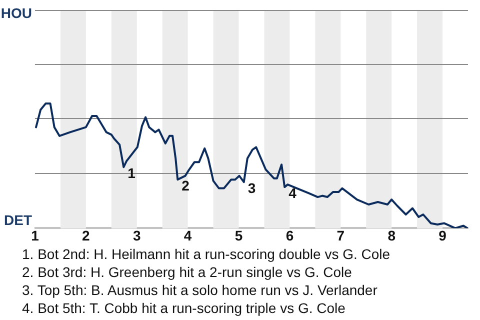 The image size is (480, 320). Describe the element at coordinates (200, 290) in the screenshot. I see `text: 3. Top 5th: B. Ausmus hit a solo home run vs J. Verlander` at that location.